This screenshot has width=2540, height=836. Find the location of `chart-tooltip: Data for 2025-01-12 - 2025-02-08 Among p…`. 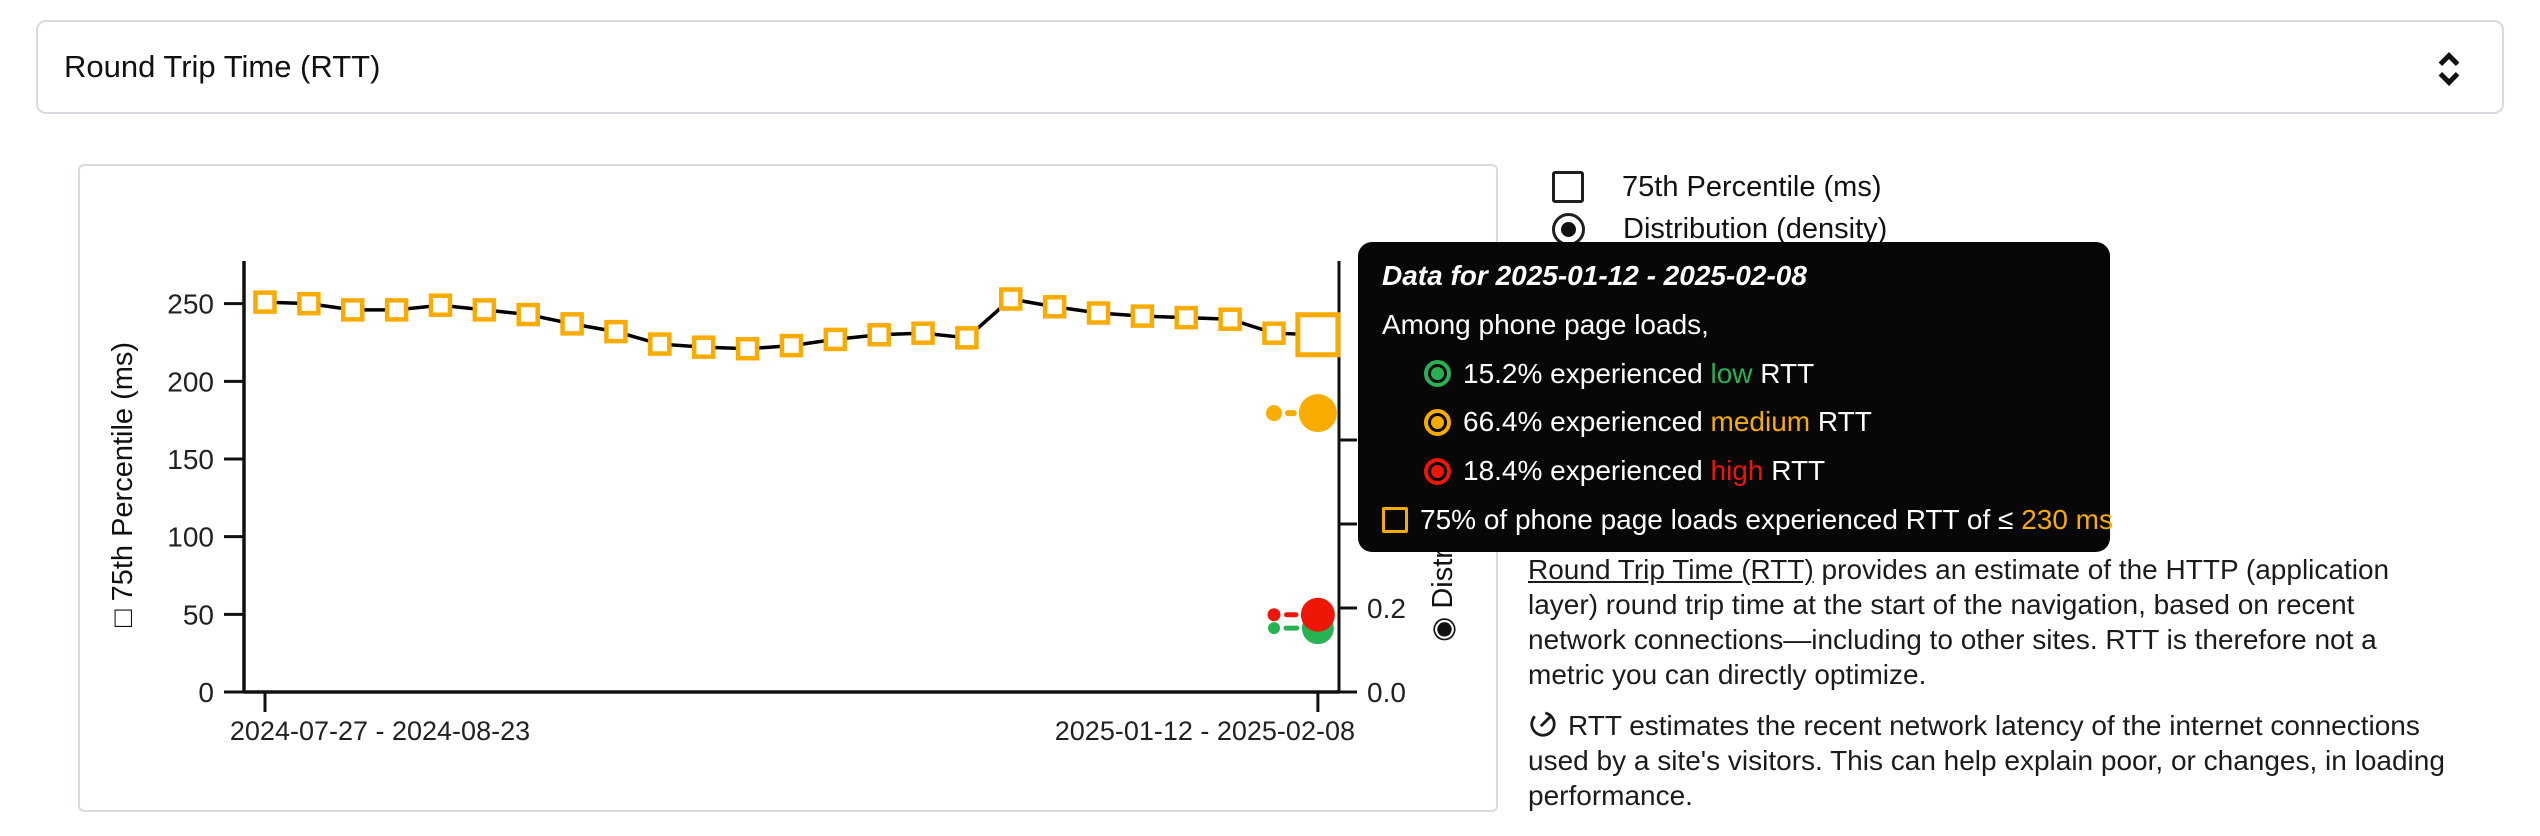

chart-tooltip: Data for 2025-01-12 - 2025-02-08 Among p… is located at coordinates (1735, 397).